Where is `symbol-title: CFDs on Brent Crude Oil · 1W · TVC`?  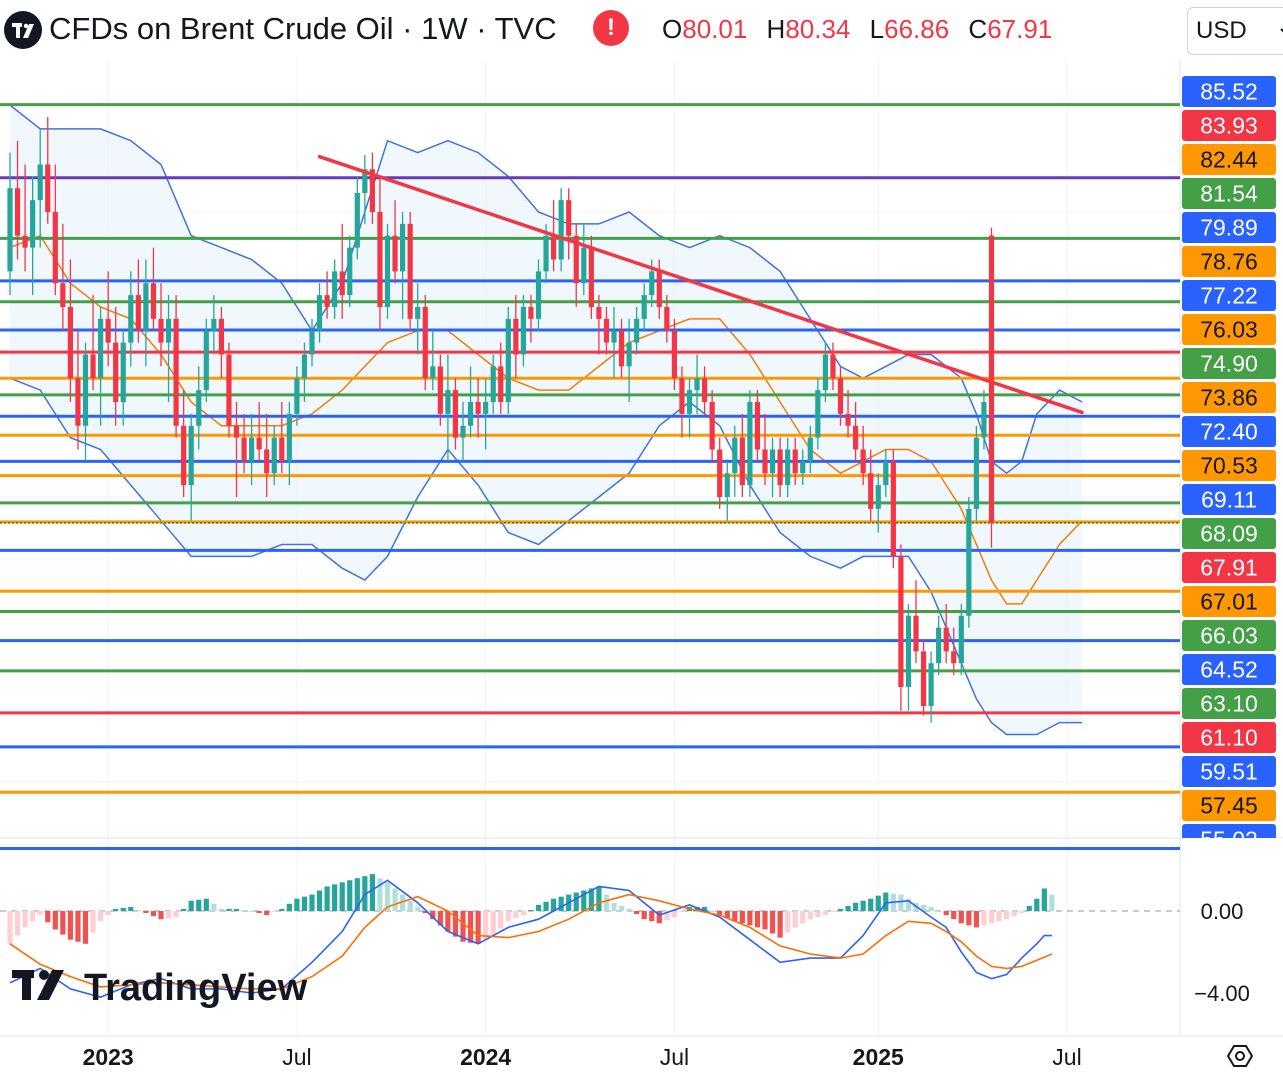
symbol-title: CFDs on Brent Crude Oil · 1W · TVC is located at coordinates (303, 28).